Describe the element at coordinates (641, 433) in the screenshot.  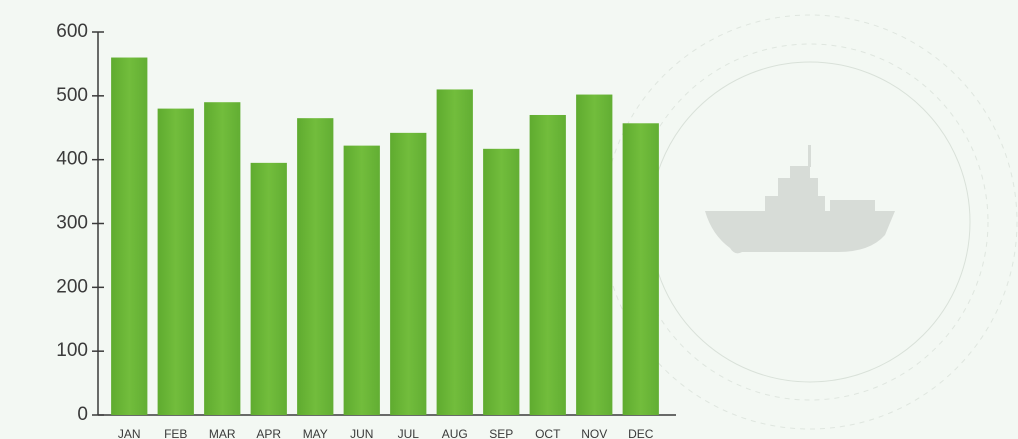
I see `x-tick-label: DEC` at that location.